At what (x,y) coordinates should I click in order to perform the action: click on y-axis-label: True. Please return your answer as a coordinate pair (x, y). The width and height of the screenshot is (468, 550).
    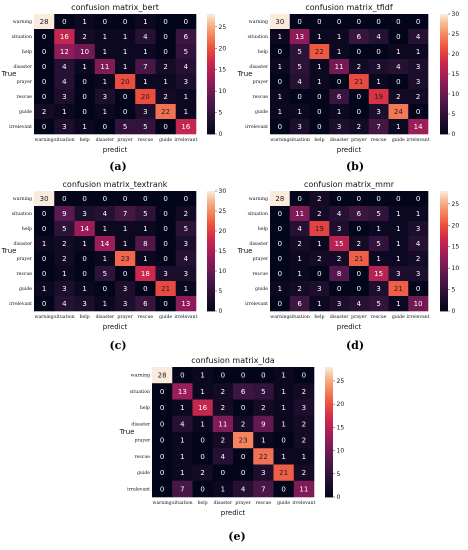
    Looking at the image, I should click on (9, 74).